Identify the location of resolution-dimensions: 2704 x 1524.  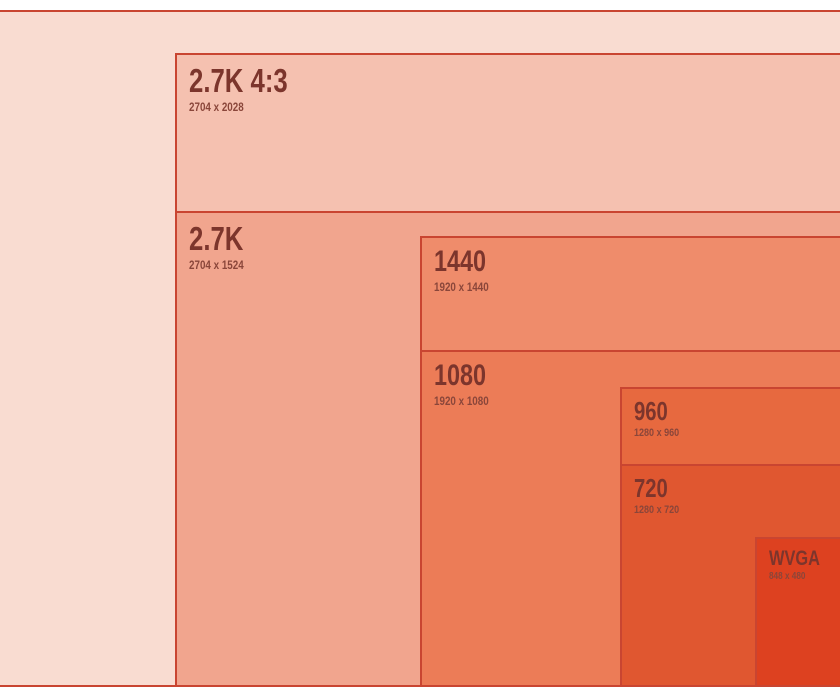
(216, 264).